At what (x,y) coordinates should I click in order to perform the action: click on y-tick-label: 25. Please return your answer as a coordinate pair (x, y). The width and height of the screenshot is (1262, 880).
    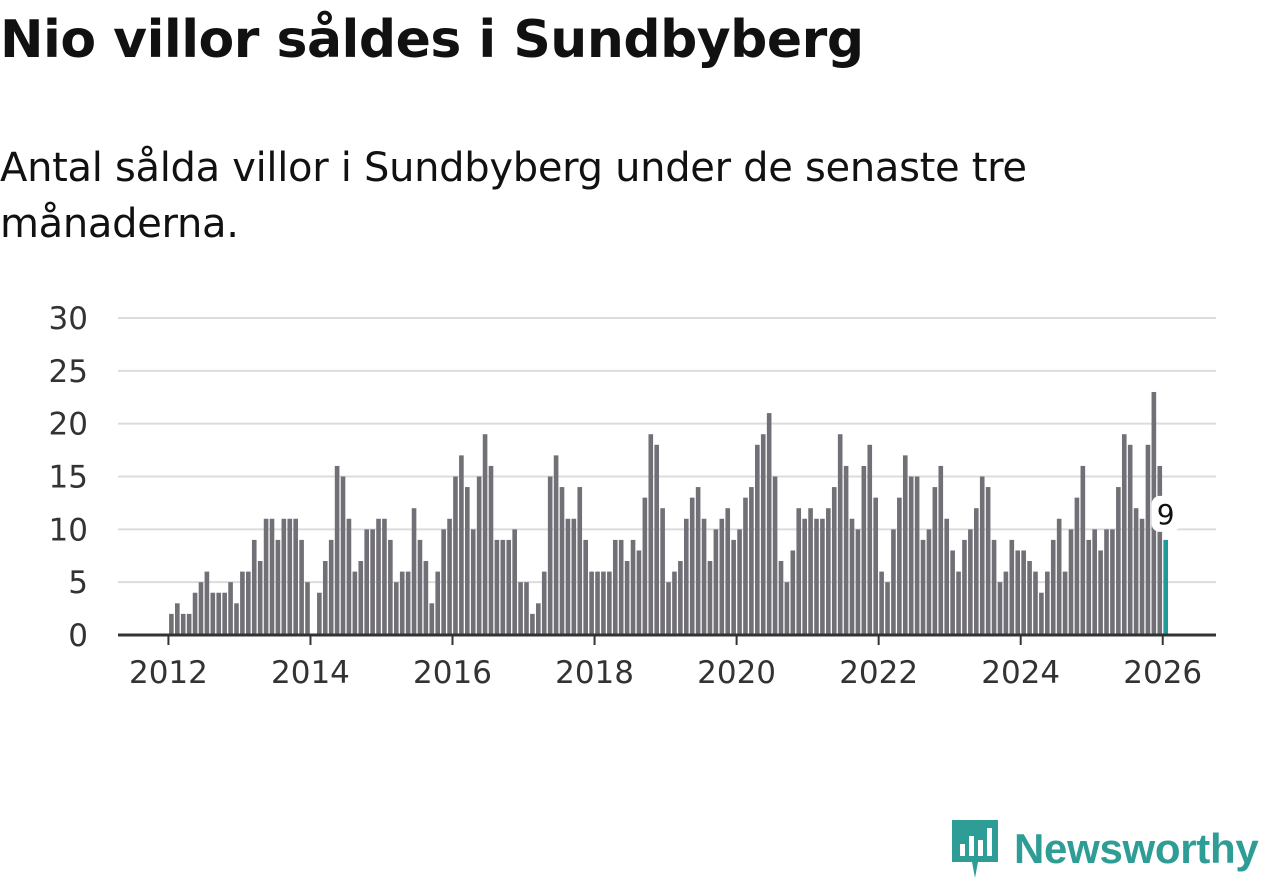
    Looking at the image, I should click on (68, 372).